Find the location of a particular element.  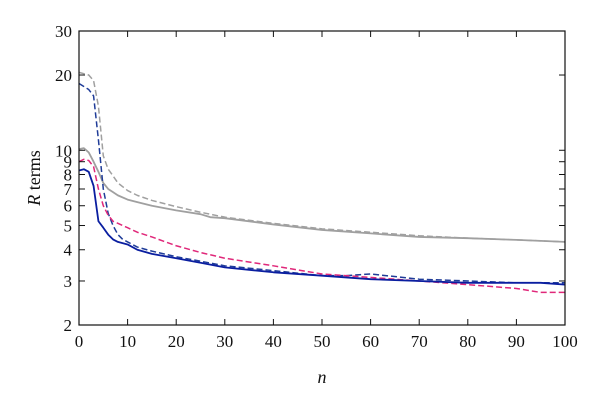

x-tick-label: 100 is located at coordinates (565, 341).